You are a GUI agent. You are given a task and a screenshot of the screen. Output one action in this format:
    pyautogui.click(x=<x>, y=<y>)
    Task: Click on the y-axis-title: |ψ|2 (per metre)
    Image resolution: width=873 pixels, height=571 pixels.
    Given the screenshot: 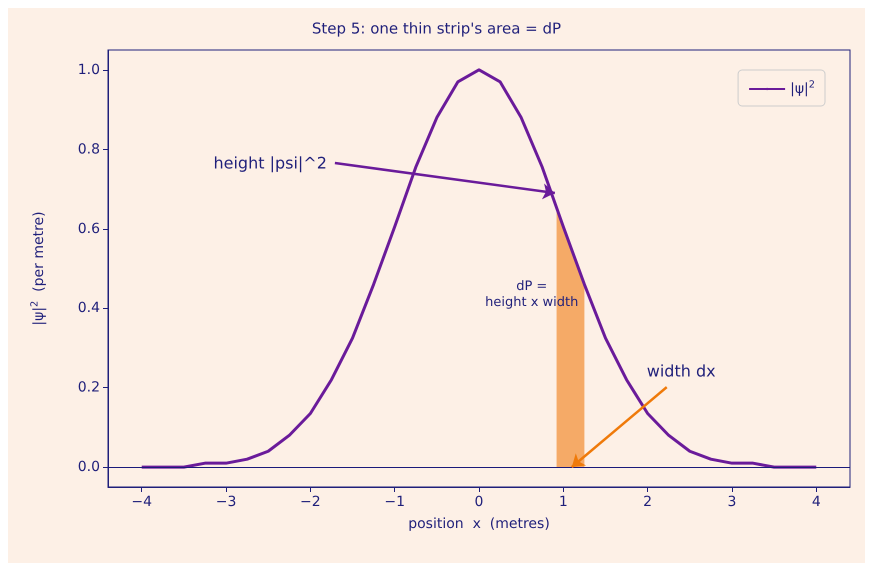 What is the action you would take?
    pyautogui.click(x=38, y=268)
    